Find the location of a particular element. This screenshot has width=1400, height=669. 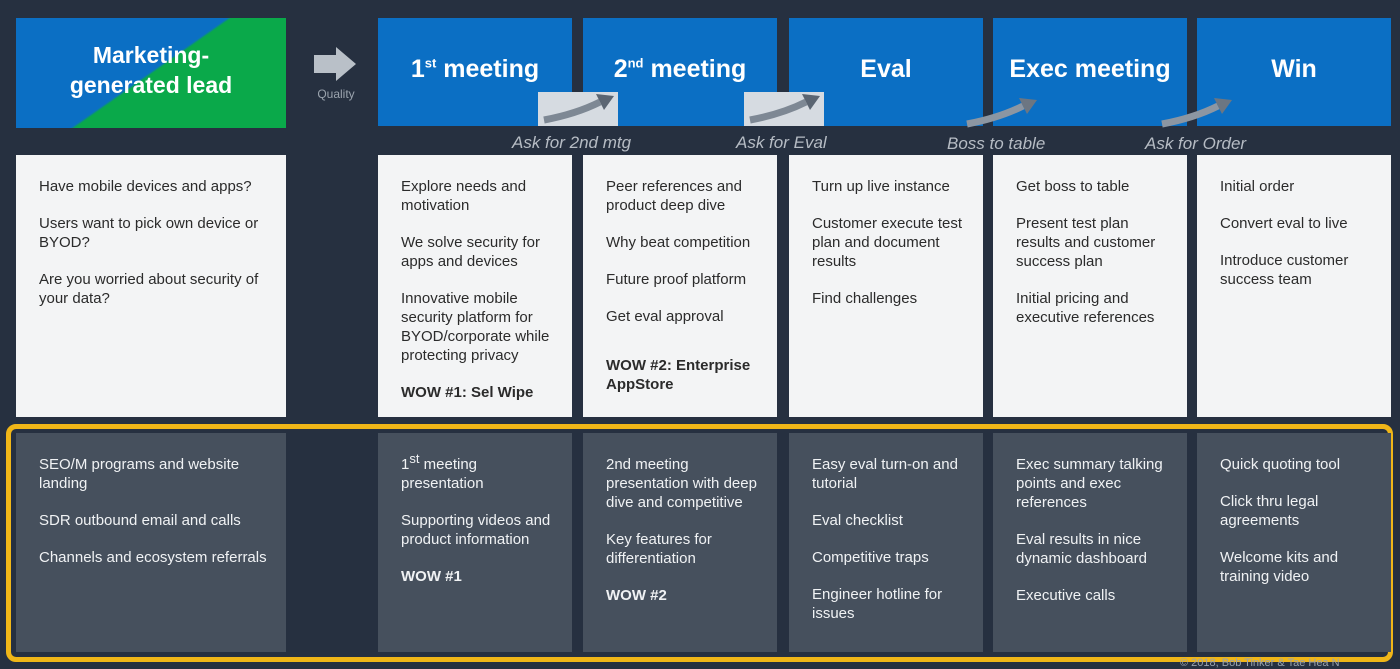

list-item: Find challenges is located at coordinates (865, 298).